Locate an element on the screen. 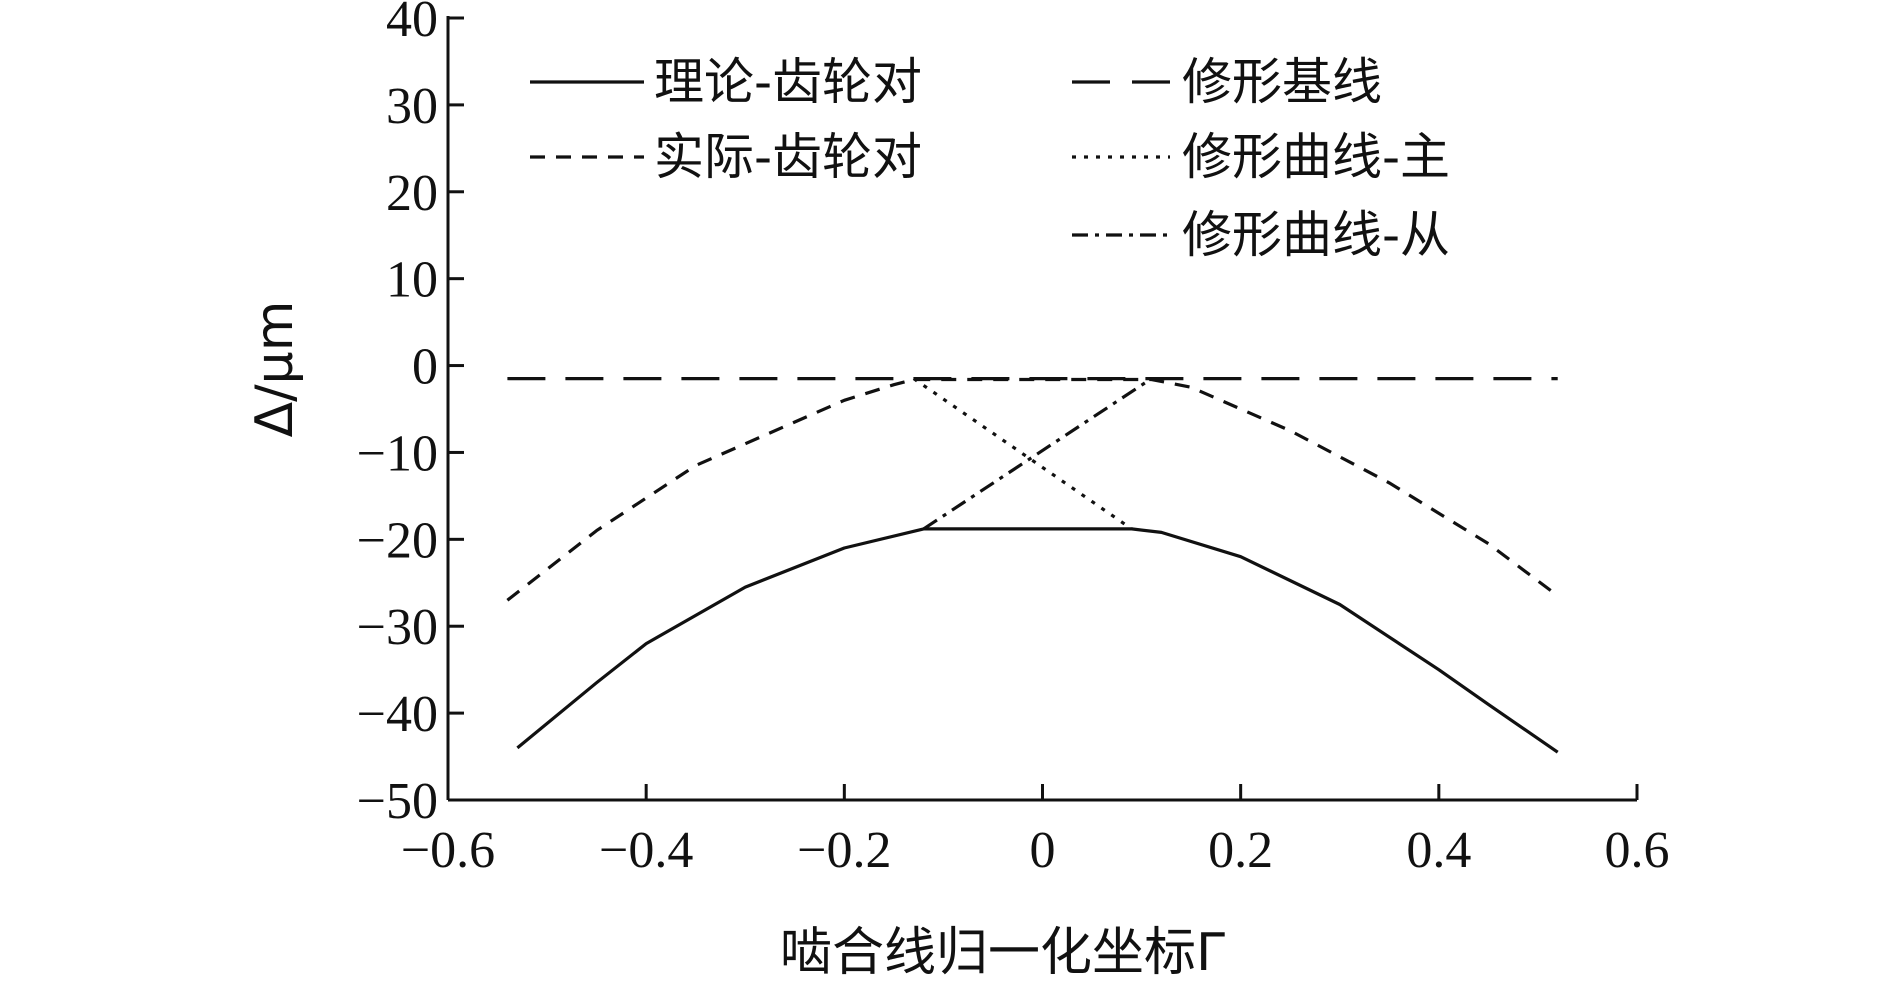  legend: 理论-齿轮对 实际-齿轮对 修形基线 修形曲线-主 修形曲线-从 is located at coordinates (990, 158).